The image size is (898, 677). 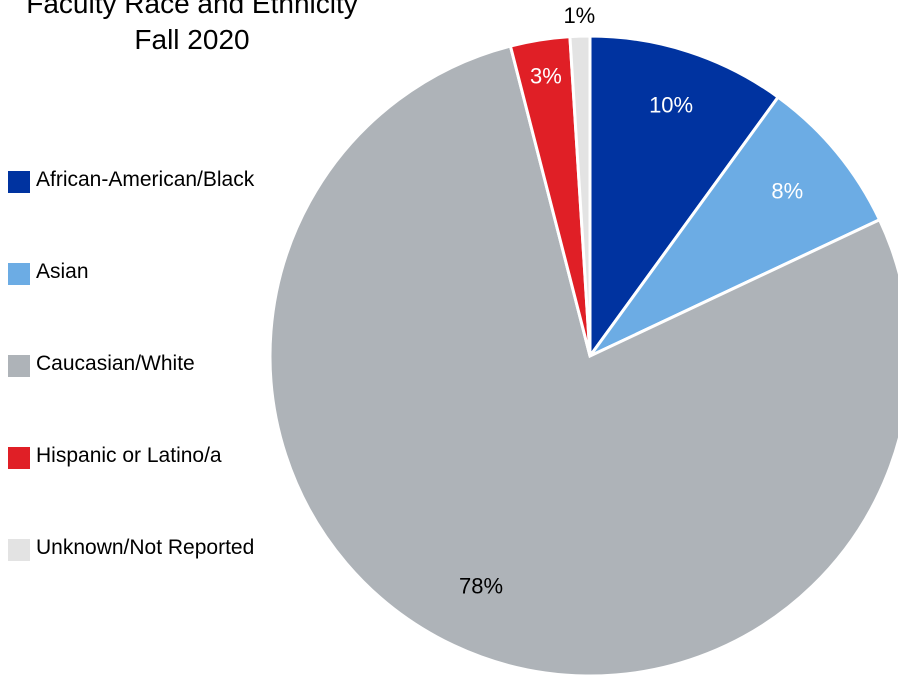 What do you see at coordinates (131, 214) in the screenshot?
I see `legend-item-african-american: African-American/Black` at bounding box center [131, 214].